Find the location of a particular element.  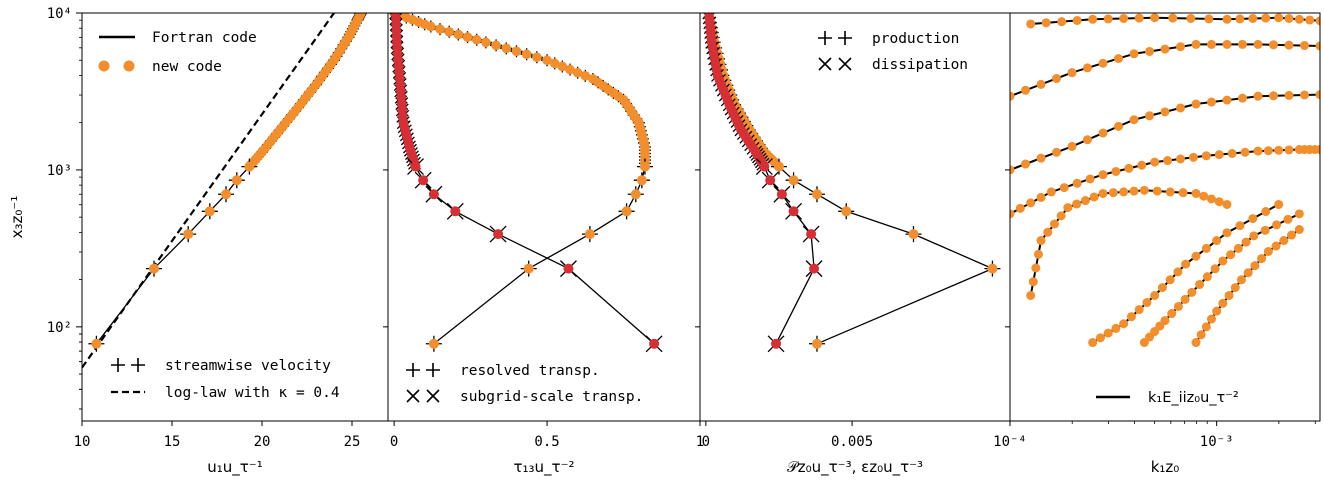

stress-series is located at coordinates (525, 183).